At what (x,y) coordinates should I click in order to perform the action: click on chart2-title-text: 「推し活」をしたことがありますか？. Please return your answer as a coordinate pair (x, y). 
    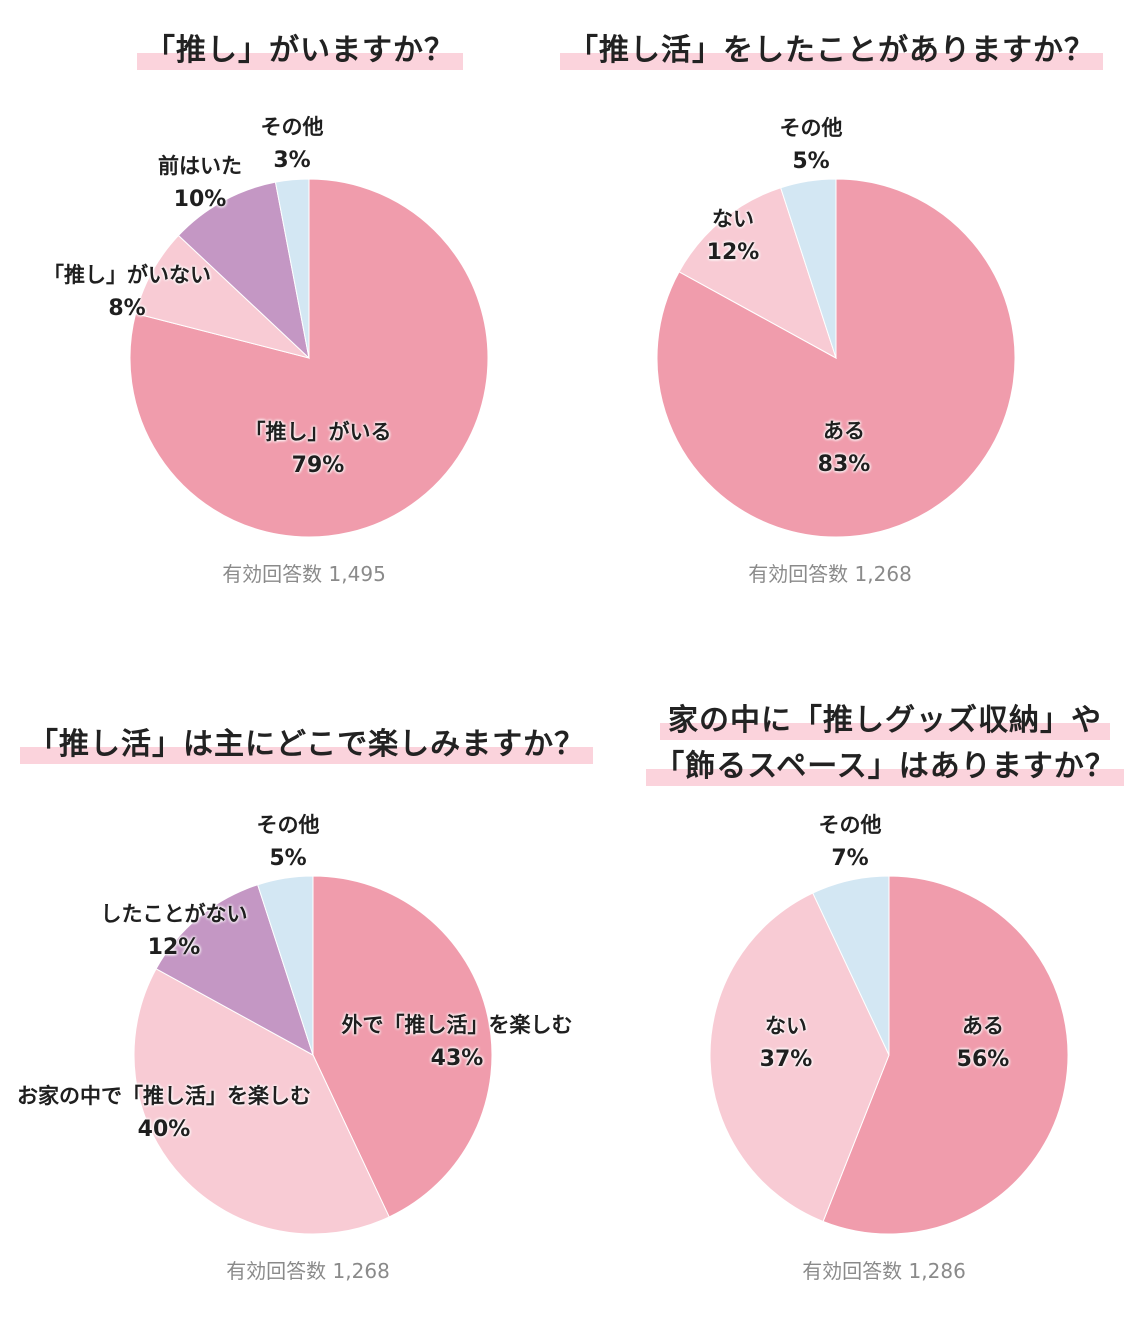
    Looking at the image, I should click on (831, 51).